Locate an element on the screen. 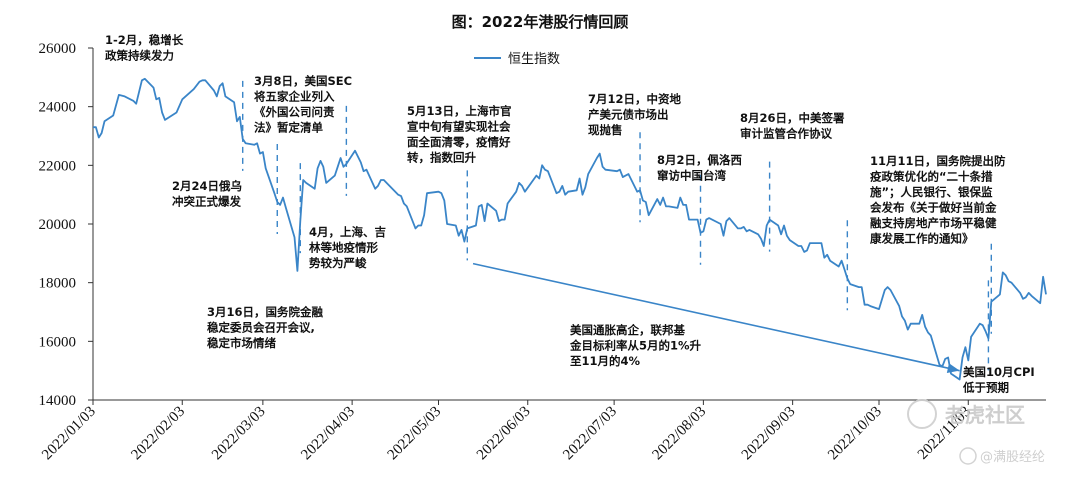 The width and height of the screenshot is (1080, 479). annotation-line: 冲突正式爆发 is located at coordinates (206, 202).